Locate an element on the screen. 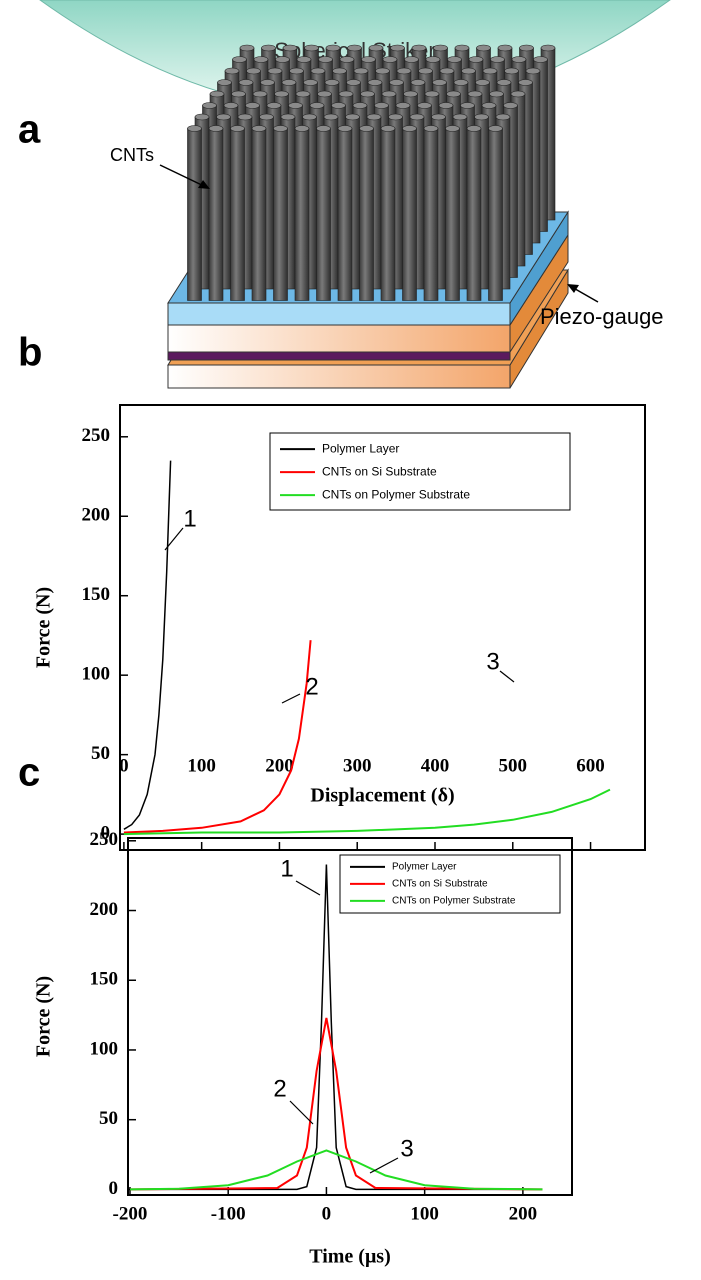  piezo-label: Piezo-gauge is located at coordinates (602, 316).